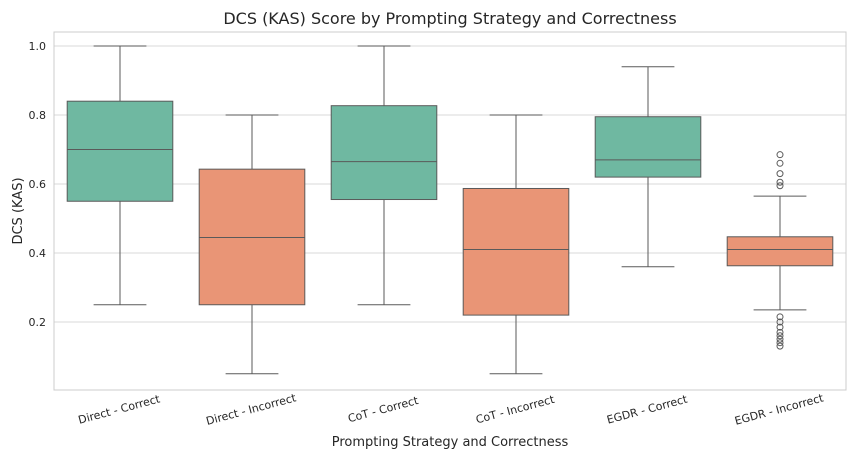 The height and width of the screenshot is (462, 857). What do you see at coordinates (252, 409) in the screenshot?
I see `x-tick-label: Direct - Incorrect` at bounding box center [252, 409].